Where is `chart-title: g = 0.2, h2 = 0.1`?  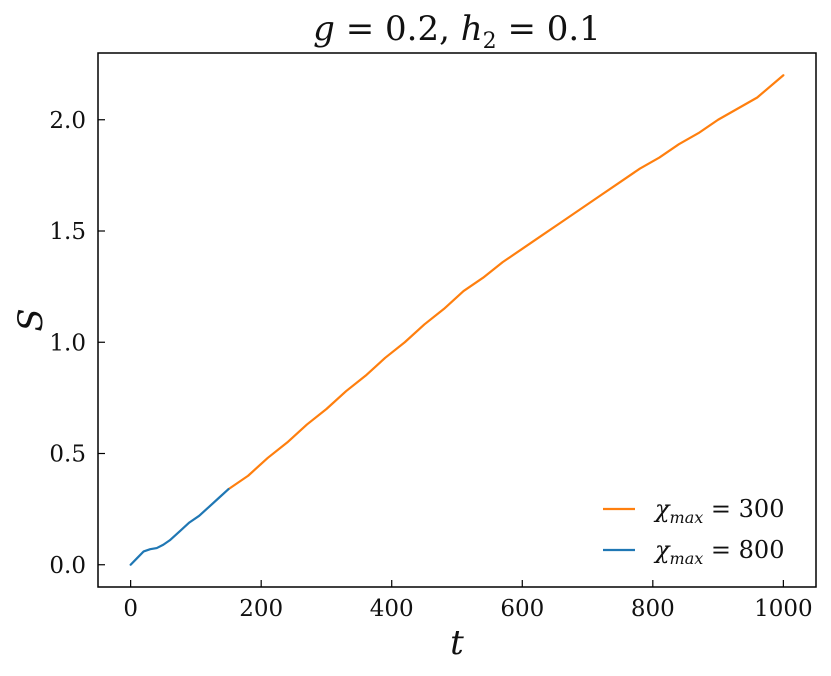 chart-title: g = 0.2, h2 = 0.1 is located at coordinates (457, 31).